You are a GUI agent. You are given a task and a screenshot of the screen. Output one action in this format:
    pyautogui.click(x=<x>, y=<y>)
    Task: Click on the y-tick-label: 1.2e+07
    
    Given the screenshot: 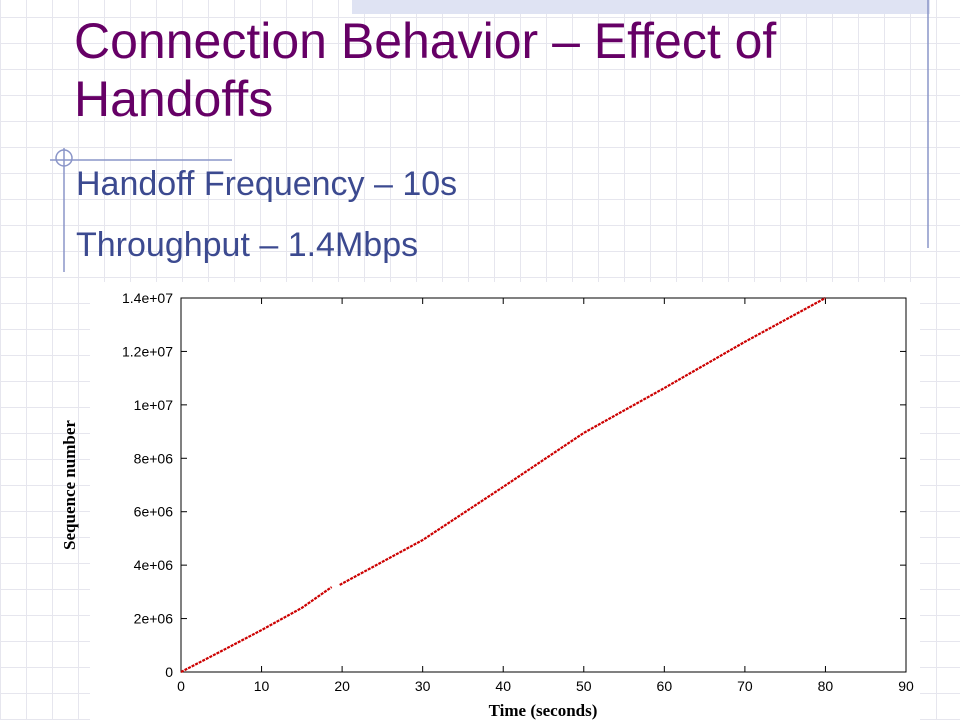 What is the action you would take?
    pyautogui.click(x=147, y=351)
    